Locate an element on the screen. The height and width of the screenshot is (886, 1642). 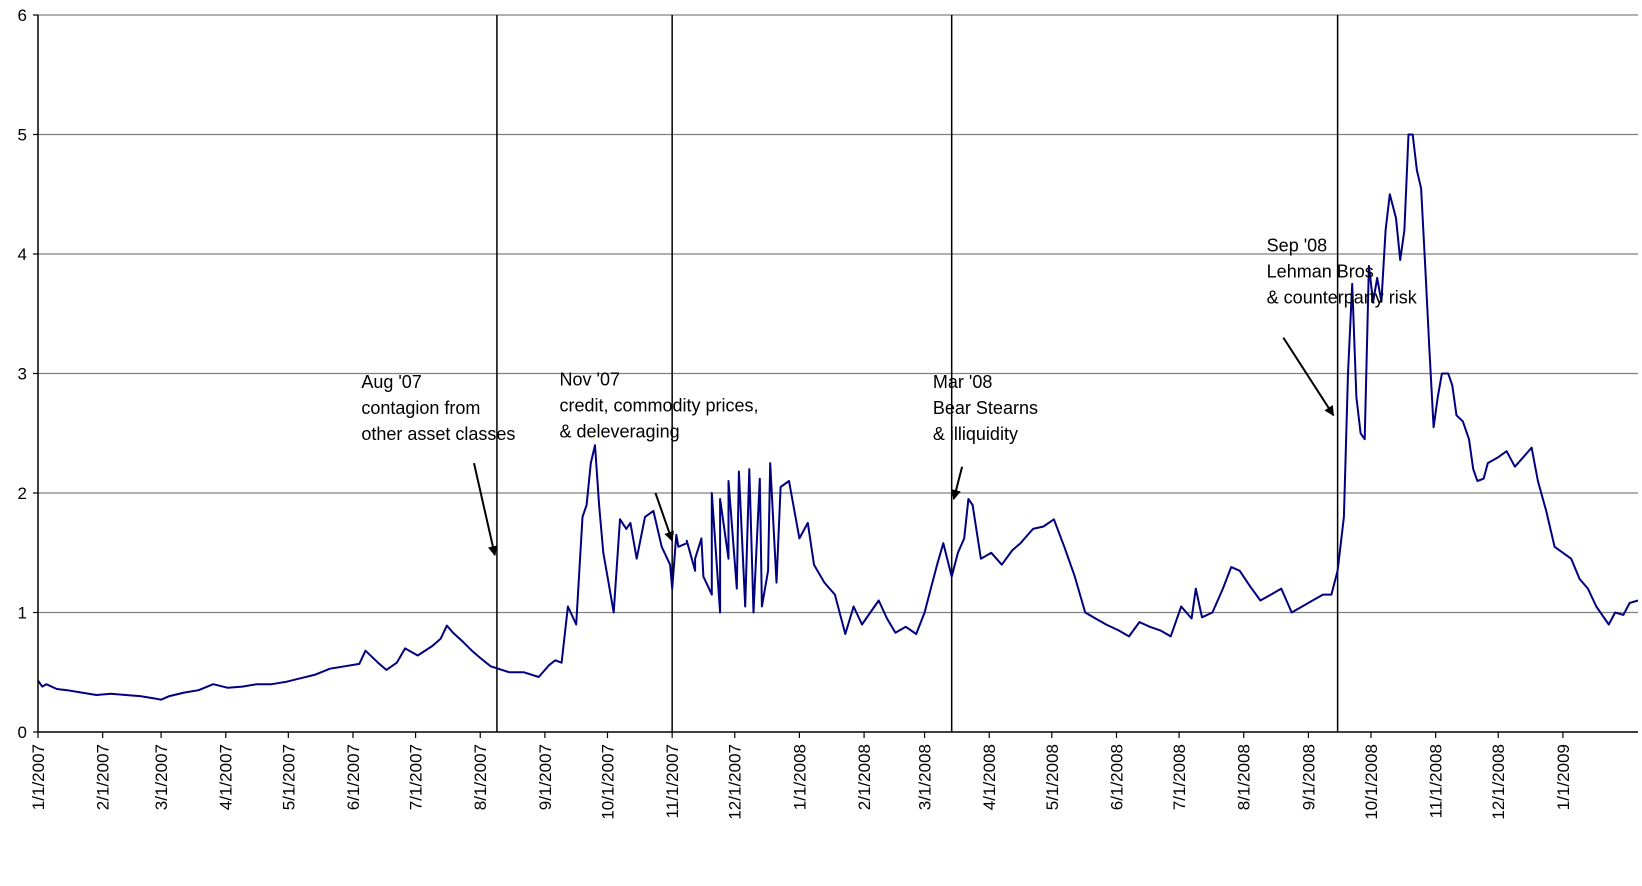
x-tick-label: 3/1/2008 is located at coordinates (925, 777).